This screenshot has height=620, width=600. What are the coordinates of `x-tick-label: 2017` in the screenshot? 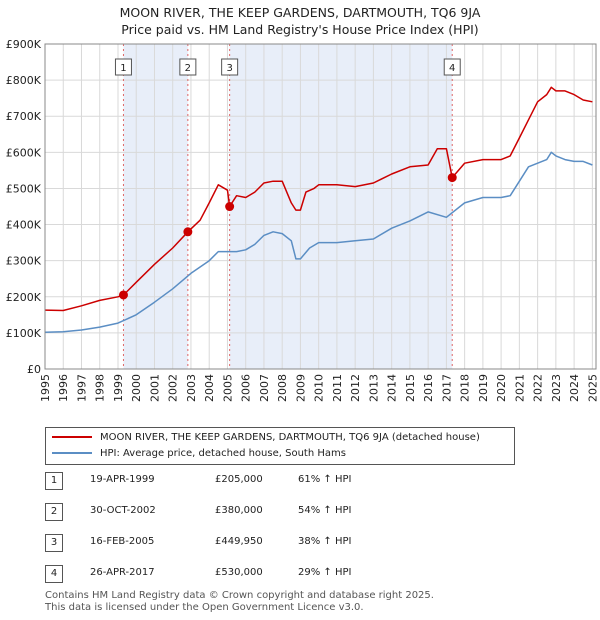 It's located at (446, 388).